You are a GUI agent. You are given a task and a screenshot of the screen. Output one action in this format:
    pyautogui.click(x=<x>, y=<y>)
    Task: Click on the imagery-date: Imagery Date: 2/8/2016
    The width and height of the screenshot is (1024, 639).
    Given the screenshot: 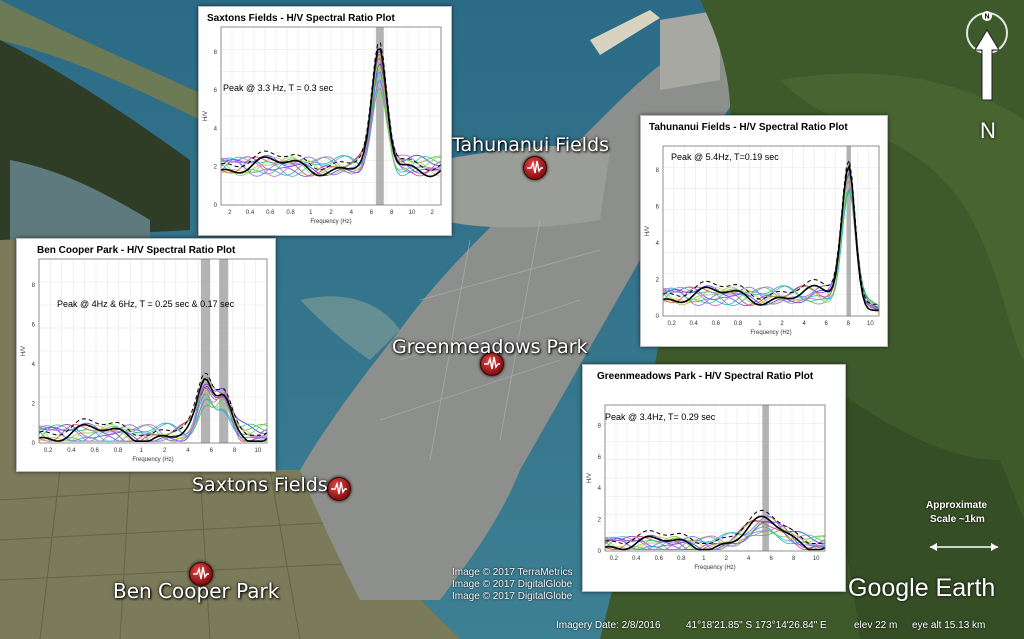 What is the action you would take?
    pyautogui.click(x=608, y=625)
    